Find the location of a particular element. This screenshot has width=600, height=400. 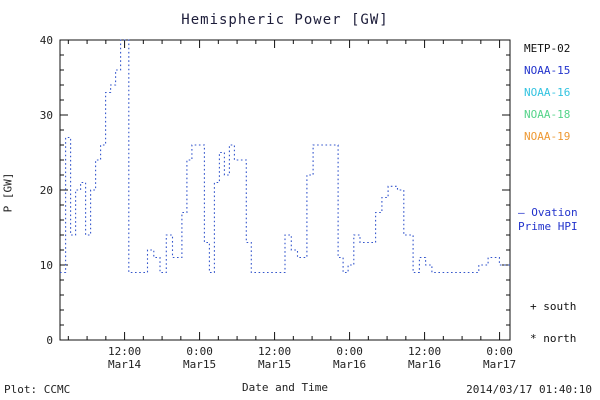

plot-timestamp: 2014/03/17 01:40:10 is located at coordinates (529, 389).